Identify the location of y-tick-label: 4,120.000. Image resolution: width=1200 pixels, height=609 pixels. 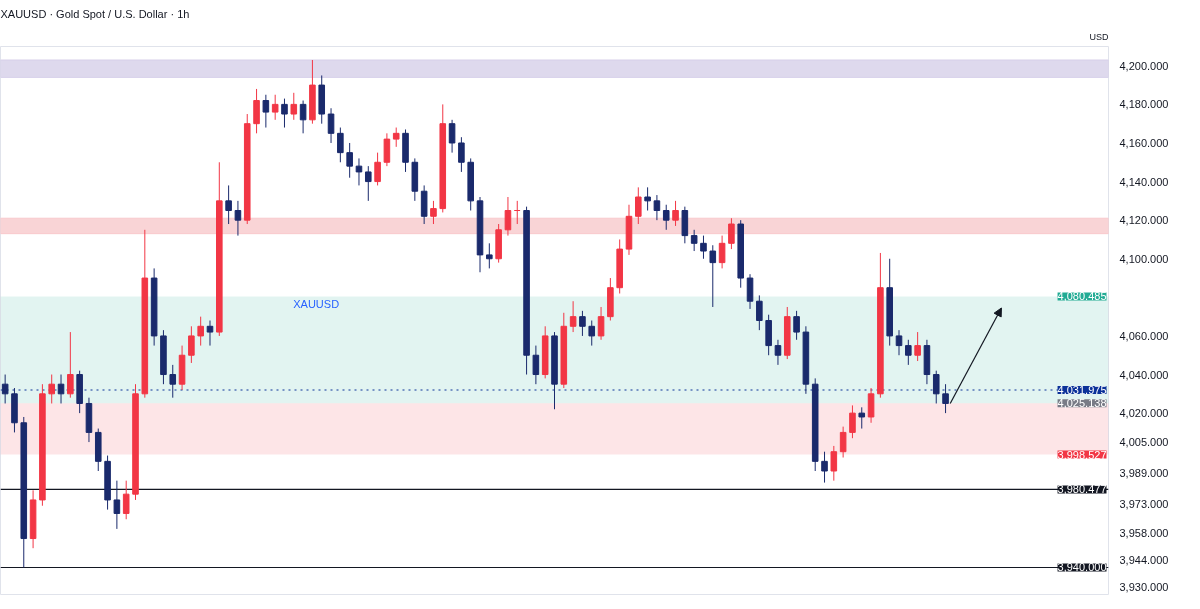
(1144, 220).